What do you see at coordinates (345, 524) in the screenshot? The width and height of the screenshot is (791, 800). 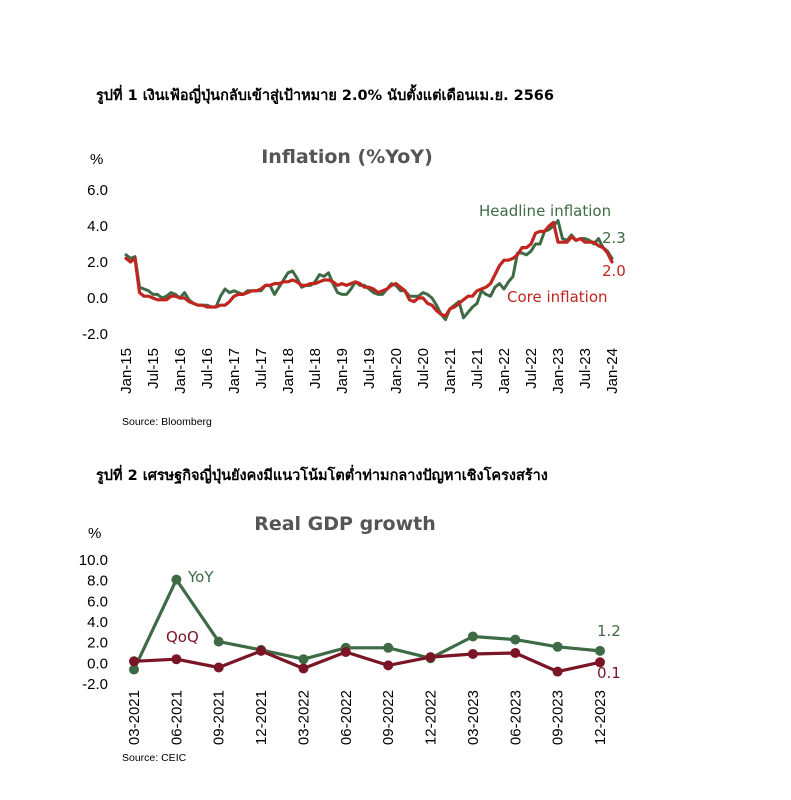 I see `chart-title: Real GDP growth` at bounding box center [345, 524].